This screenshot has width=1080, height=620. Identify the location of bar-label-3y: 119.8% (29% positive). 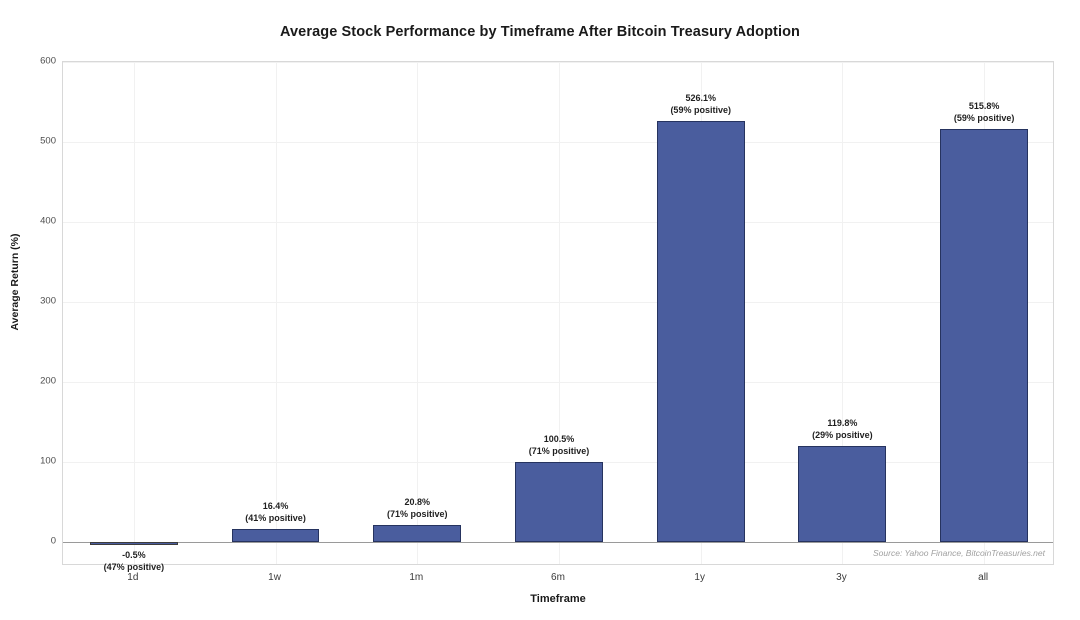
(842, 429).